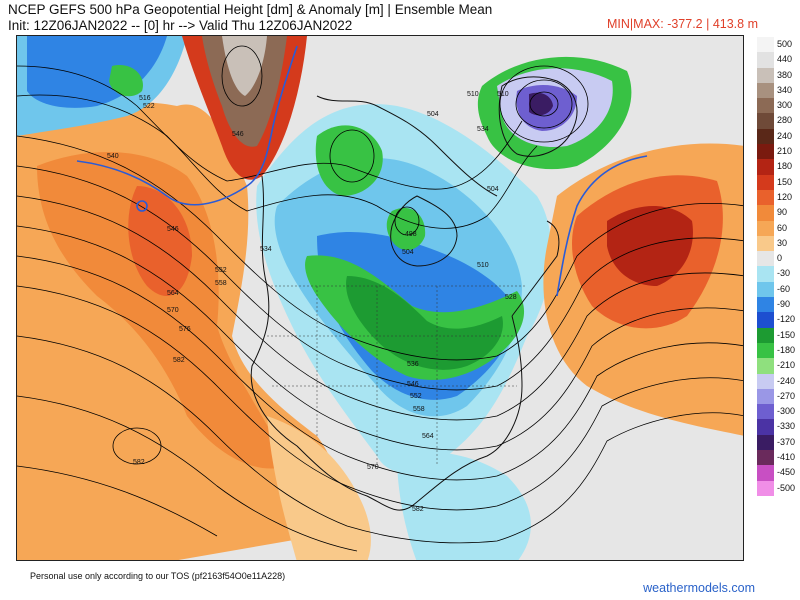 The image size is (800, 600). What do you see at coordinates (511, 297) in the screenshot?
I see `contour-label: 528` at bounding box center [511, 297].